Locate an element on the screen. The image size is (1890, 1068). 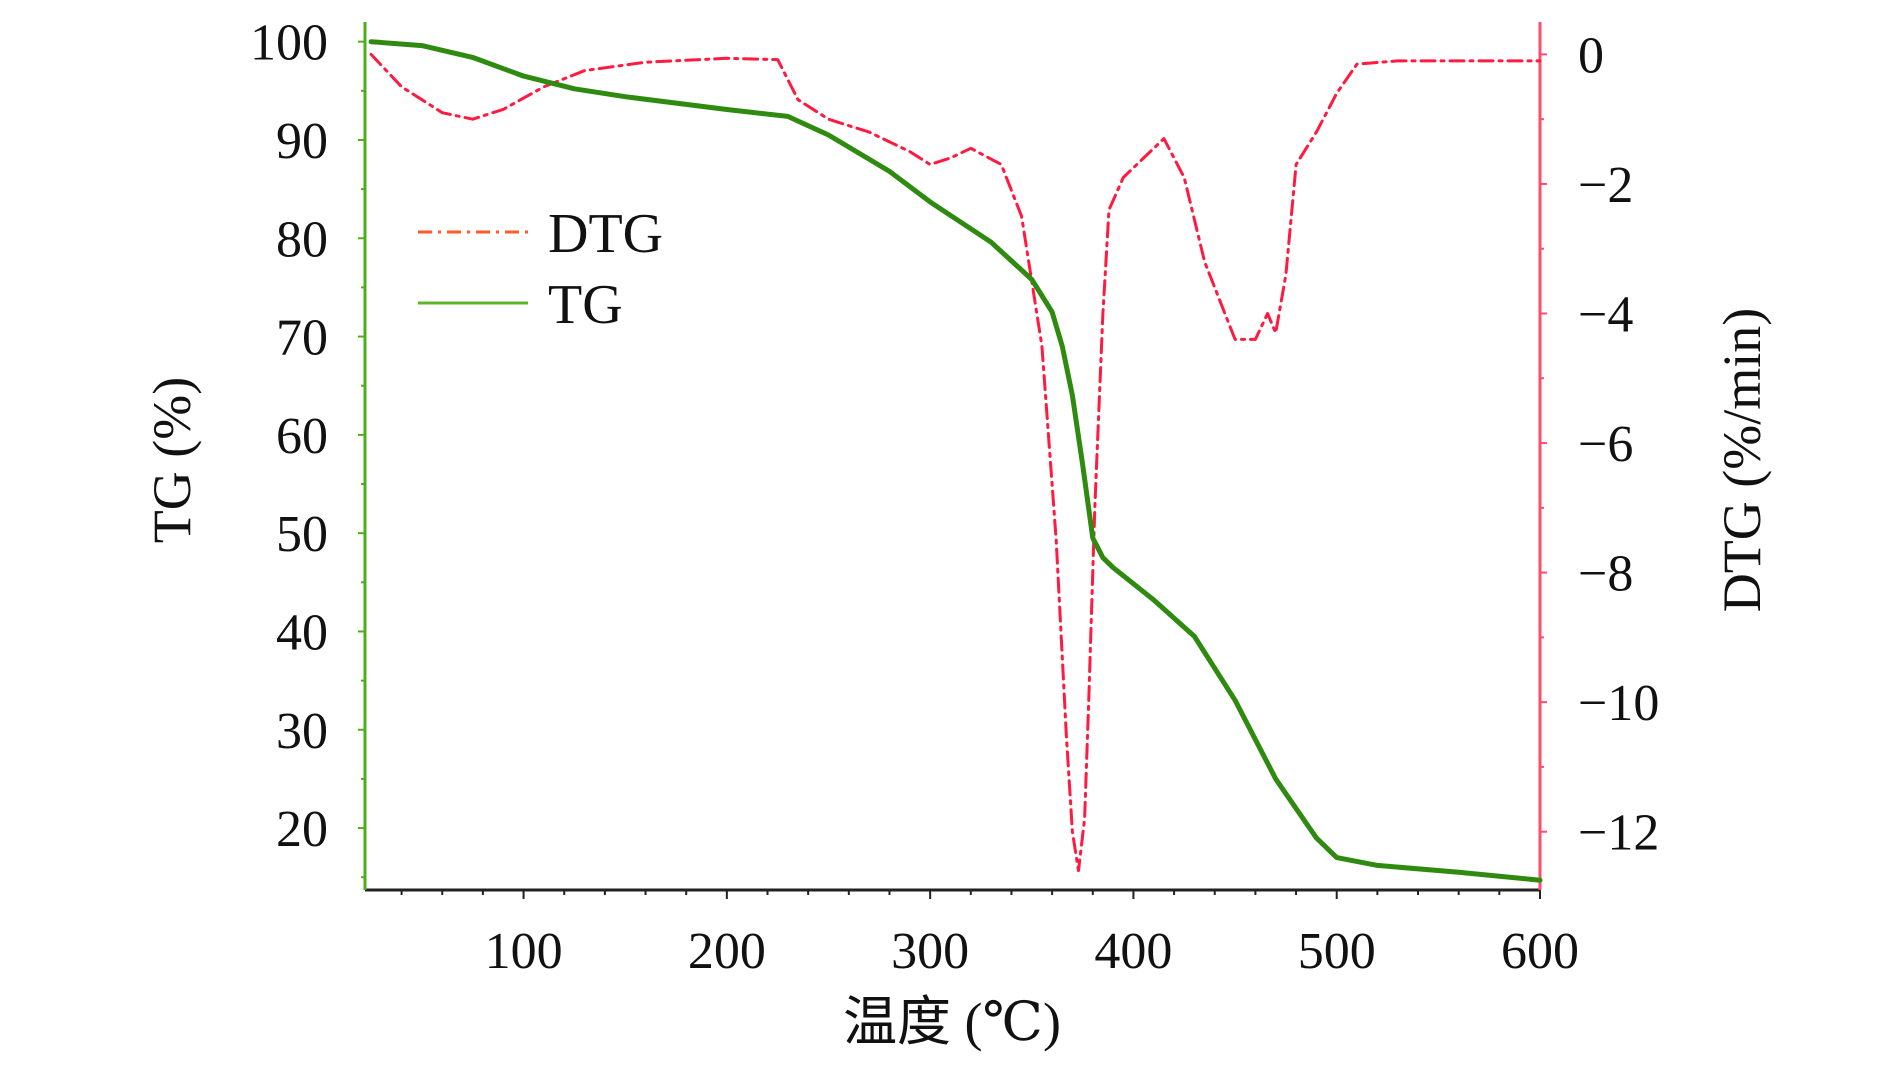
y-tick-label: 100 is located at coordinates (289, 43).